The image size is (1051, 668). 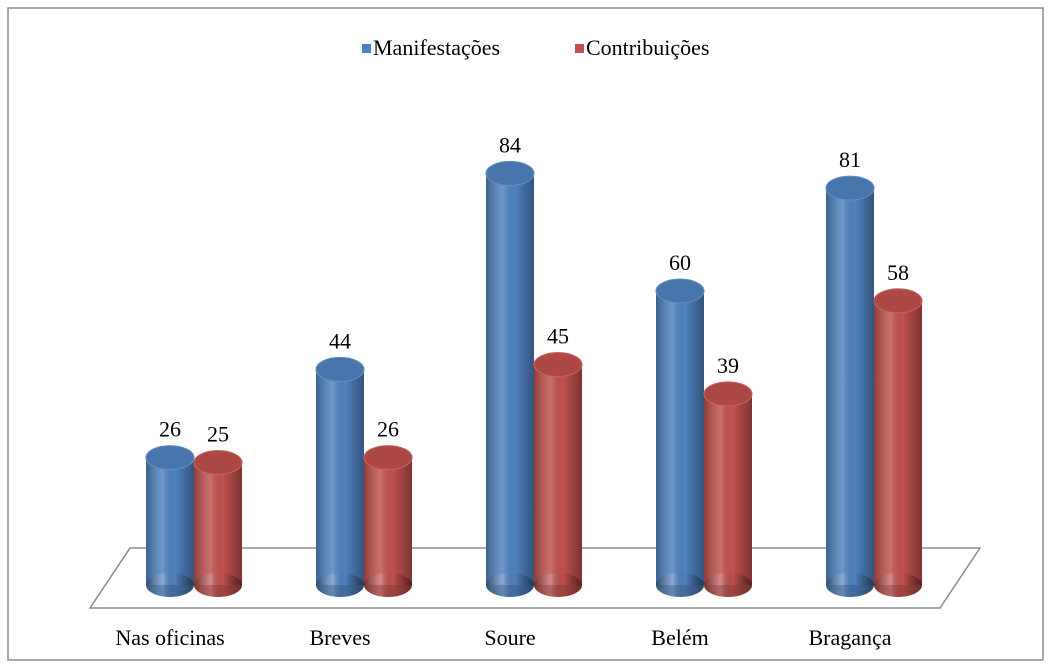 What do you see at coordinates (647, 47) in the screenshot?
I see `legend-label: Contribuições` at bounding box center [647, 47].